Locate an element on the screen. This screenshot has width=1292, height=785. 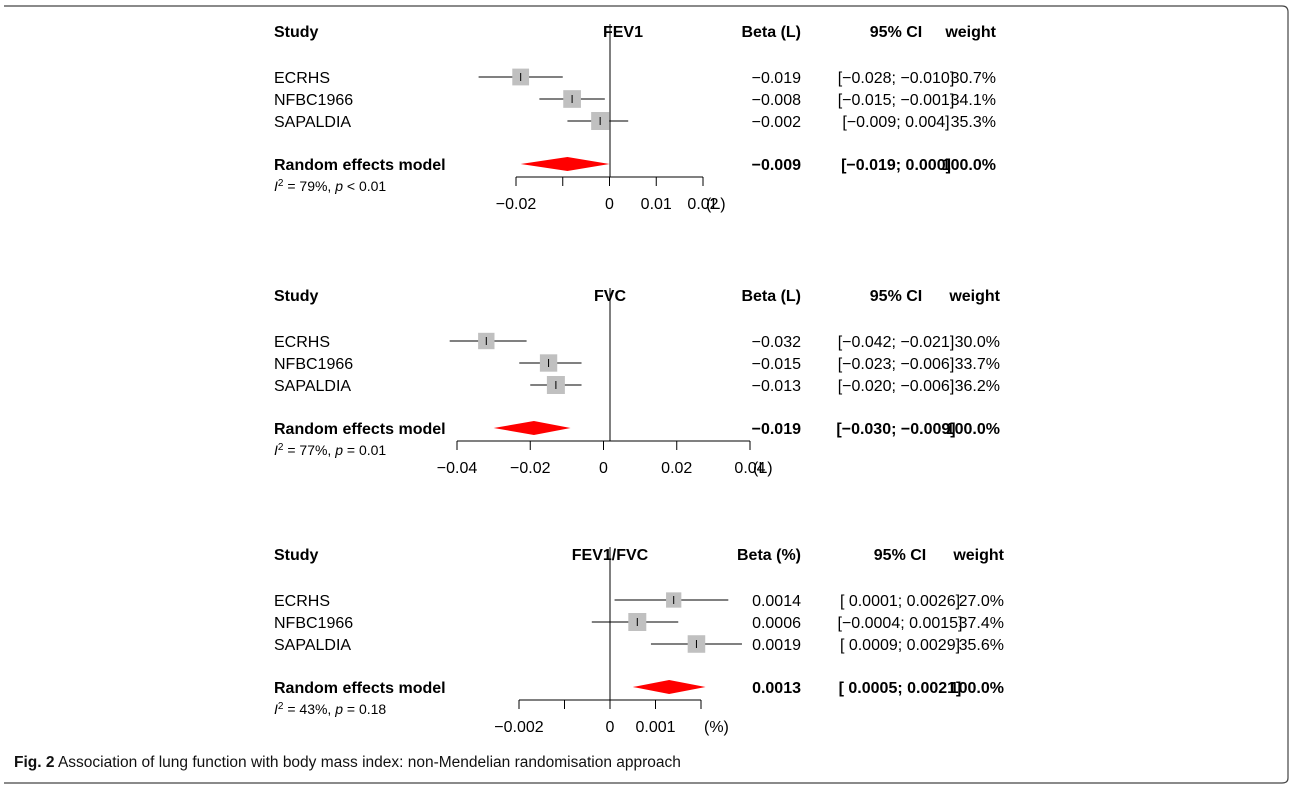
study-estimate: 0.0014 is located at coordinates (776, 601).